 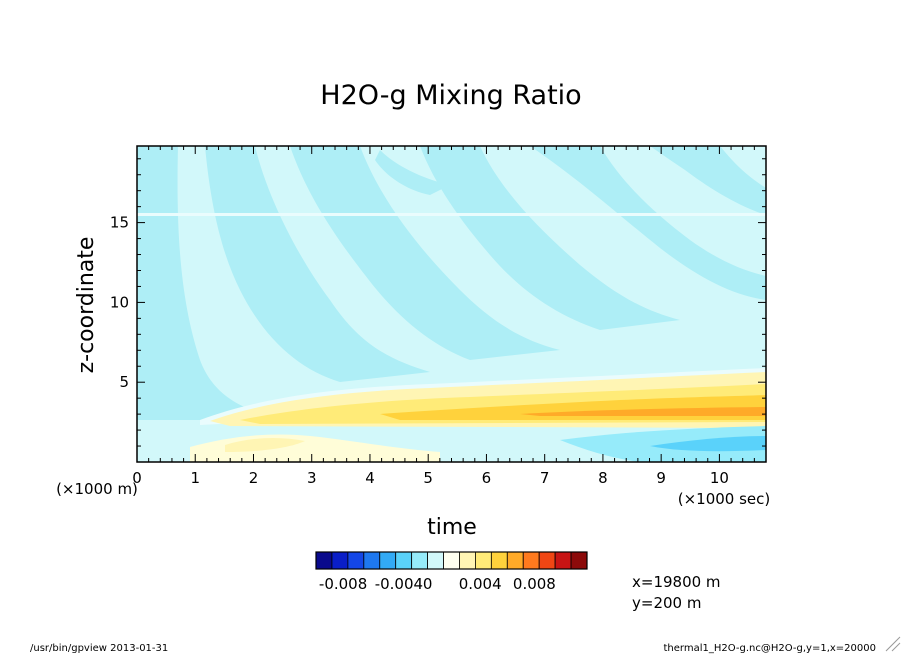 I want to click on contour-low-cyan, so click(x=663, y=444).